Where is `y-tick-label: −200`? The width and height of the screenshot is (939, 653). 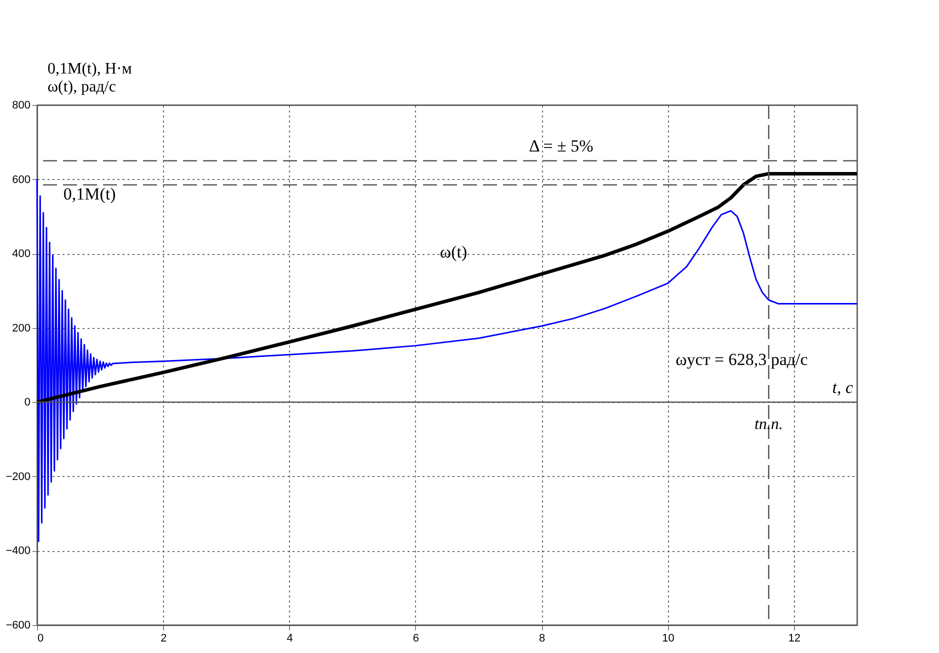
y-tick-label: −200 is located at coordinates (18, 476).